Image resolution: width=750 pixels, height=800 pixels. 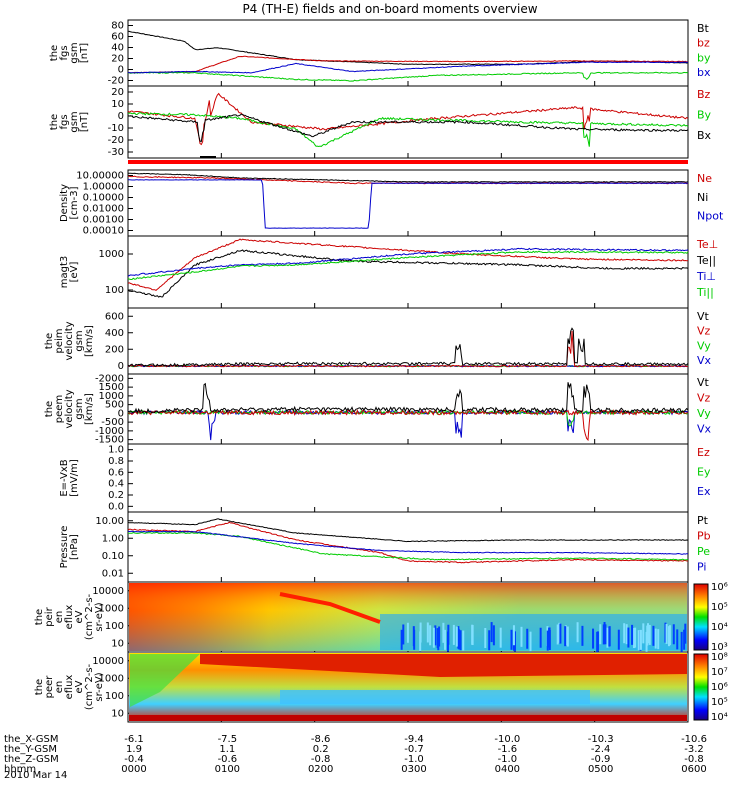 What do you see at coordinates (228, 739) in the screenshot?
I see `ephemeris-value: -7.5` at bounding box center [228, 739].